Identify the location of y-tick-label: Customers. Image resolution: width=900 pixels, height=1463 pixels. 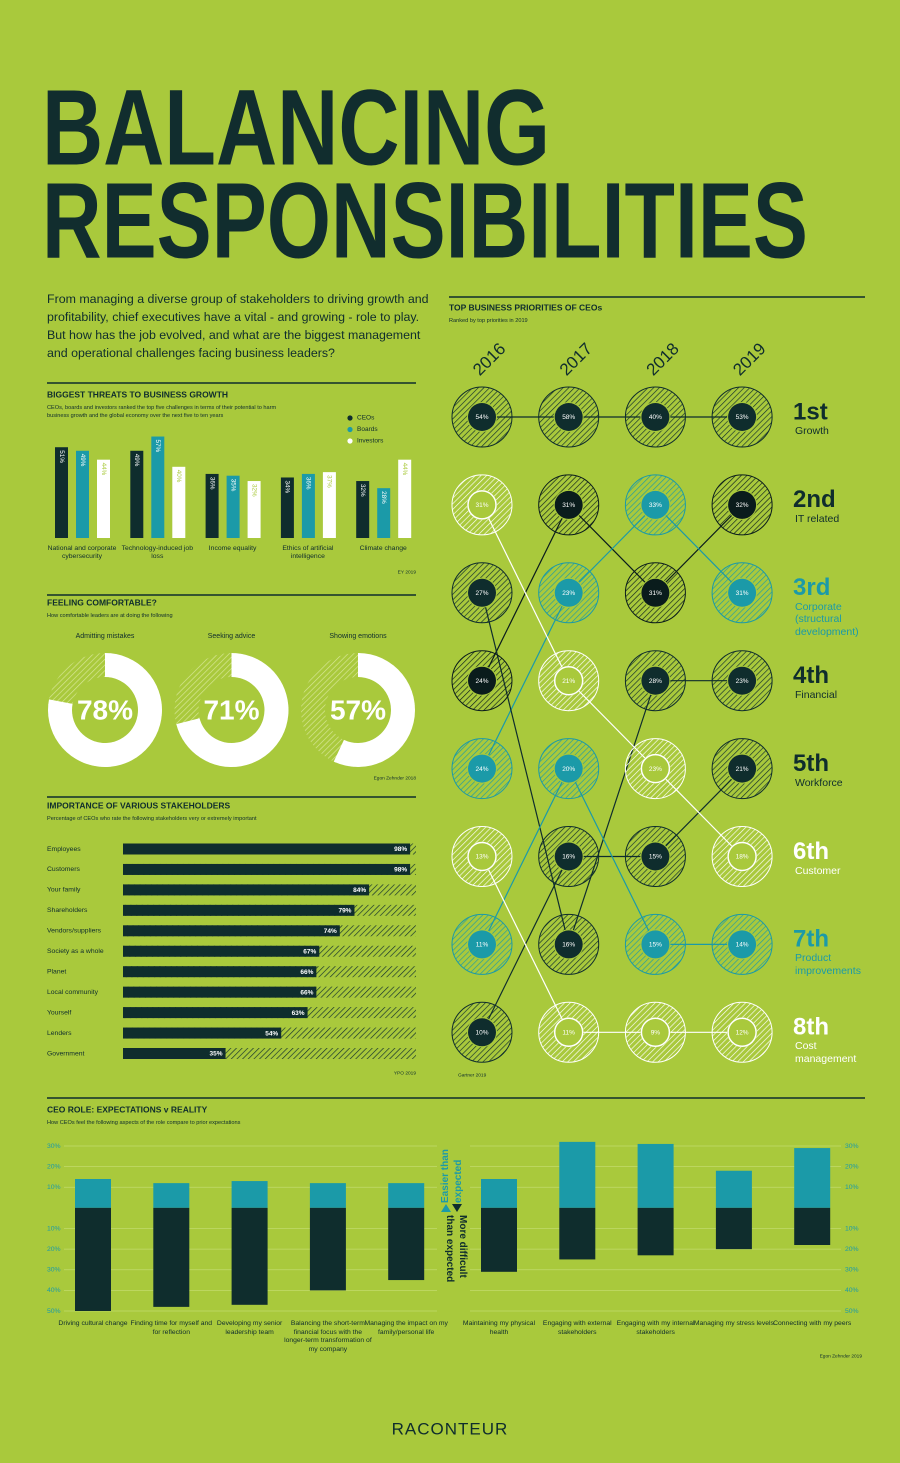
(63, 869).